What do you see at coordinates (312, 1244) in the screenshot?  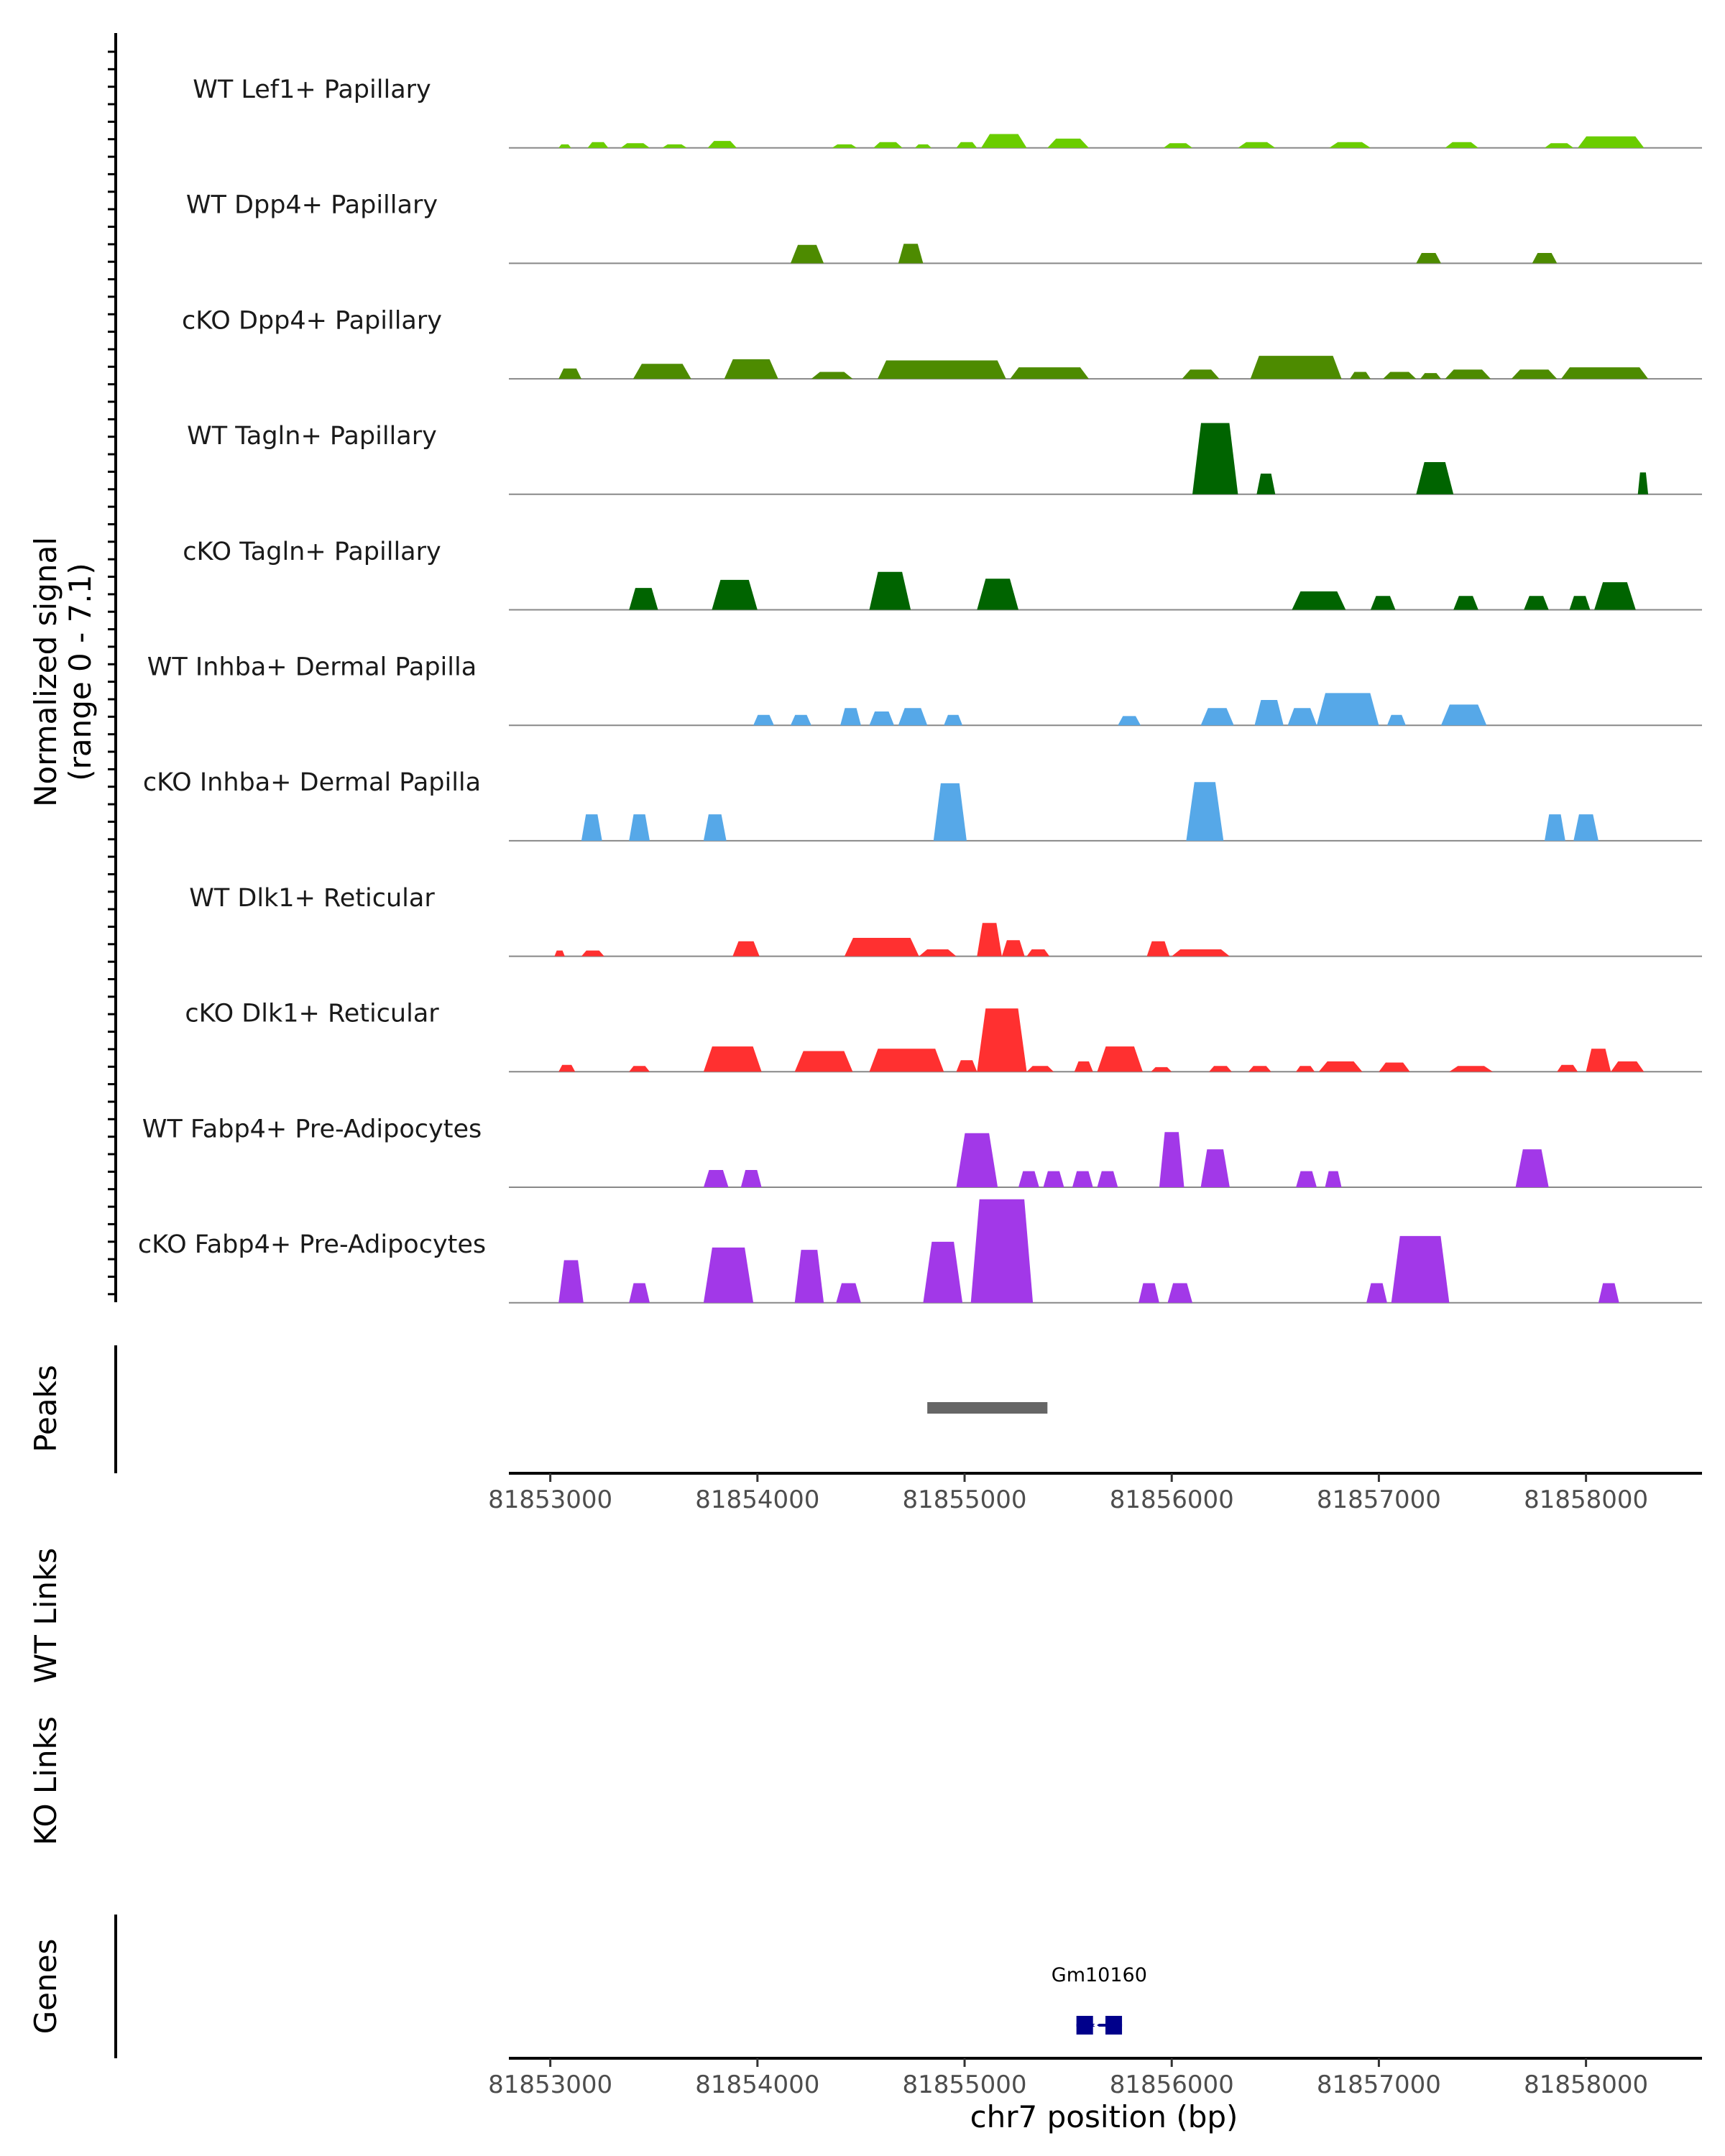 I see `track-label: cKO Fabp4+ Pre-Adipocytes` at bounding box center [312, 1244].